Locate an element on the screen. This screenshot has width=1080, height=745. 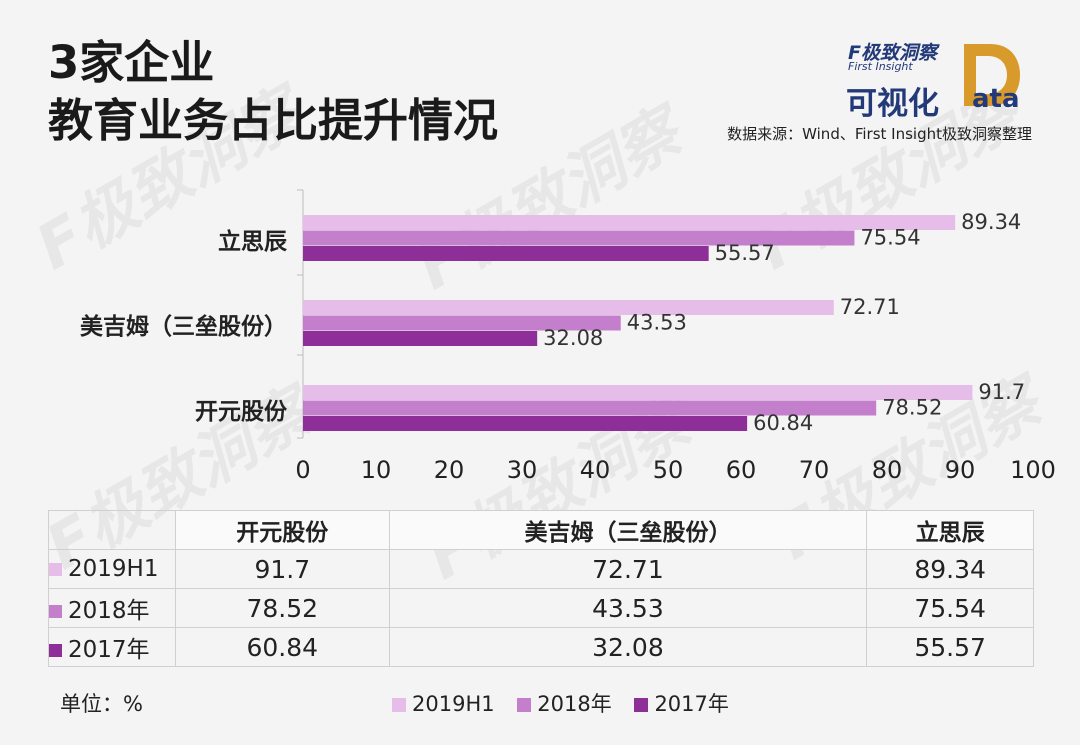
table-cell: 72.71 is located at coordinates (628, 569).